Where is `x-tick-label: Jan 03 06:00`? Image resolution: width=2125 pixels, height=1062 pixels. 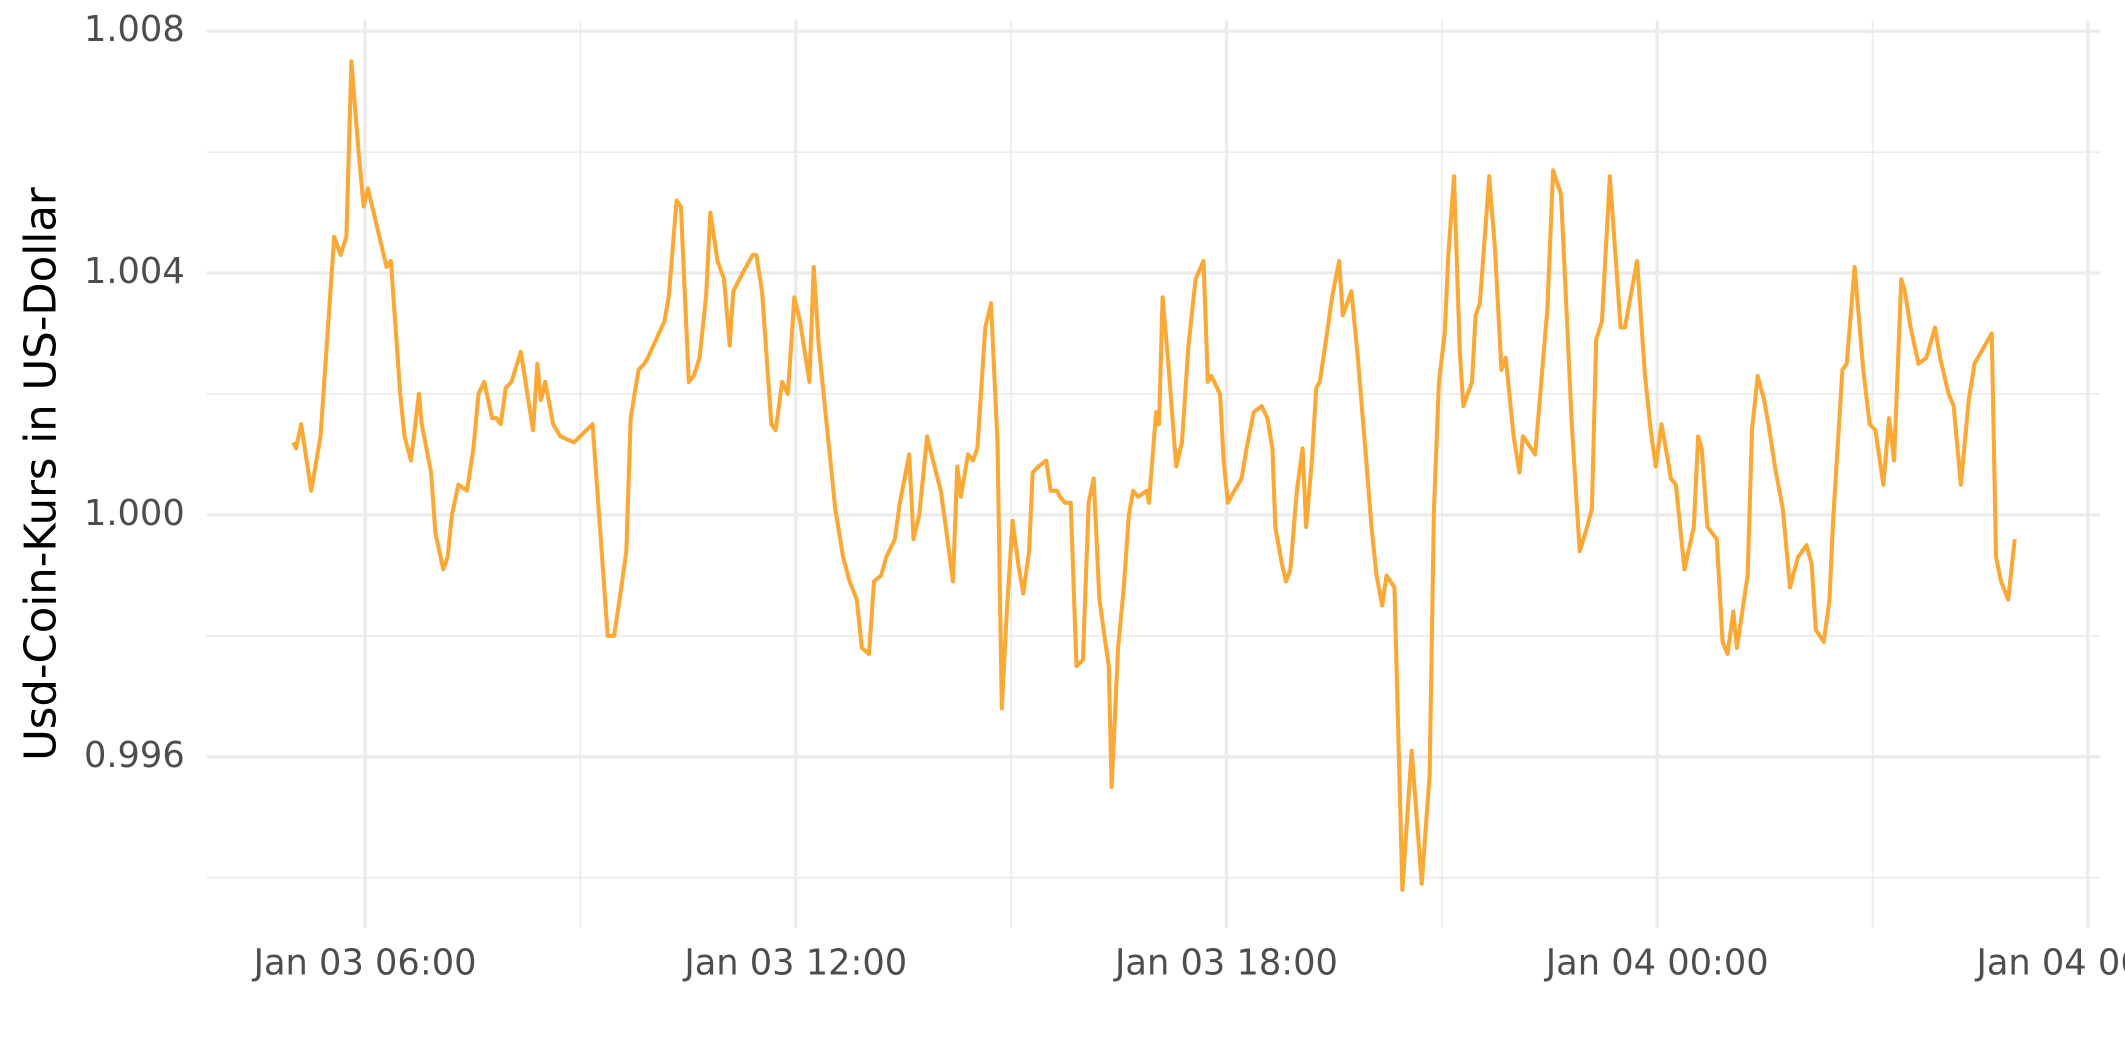 x-tick-label: Jan 03 06:00 is located at coordinates (364, 962).